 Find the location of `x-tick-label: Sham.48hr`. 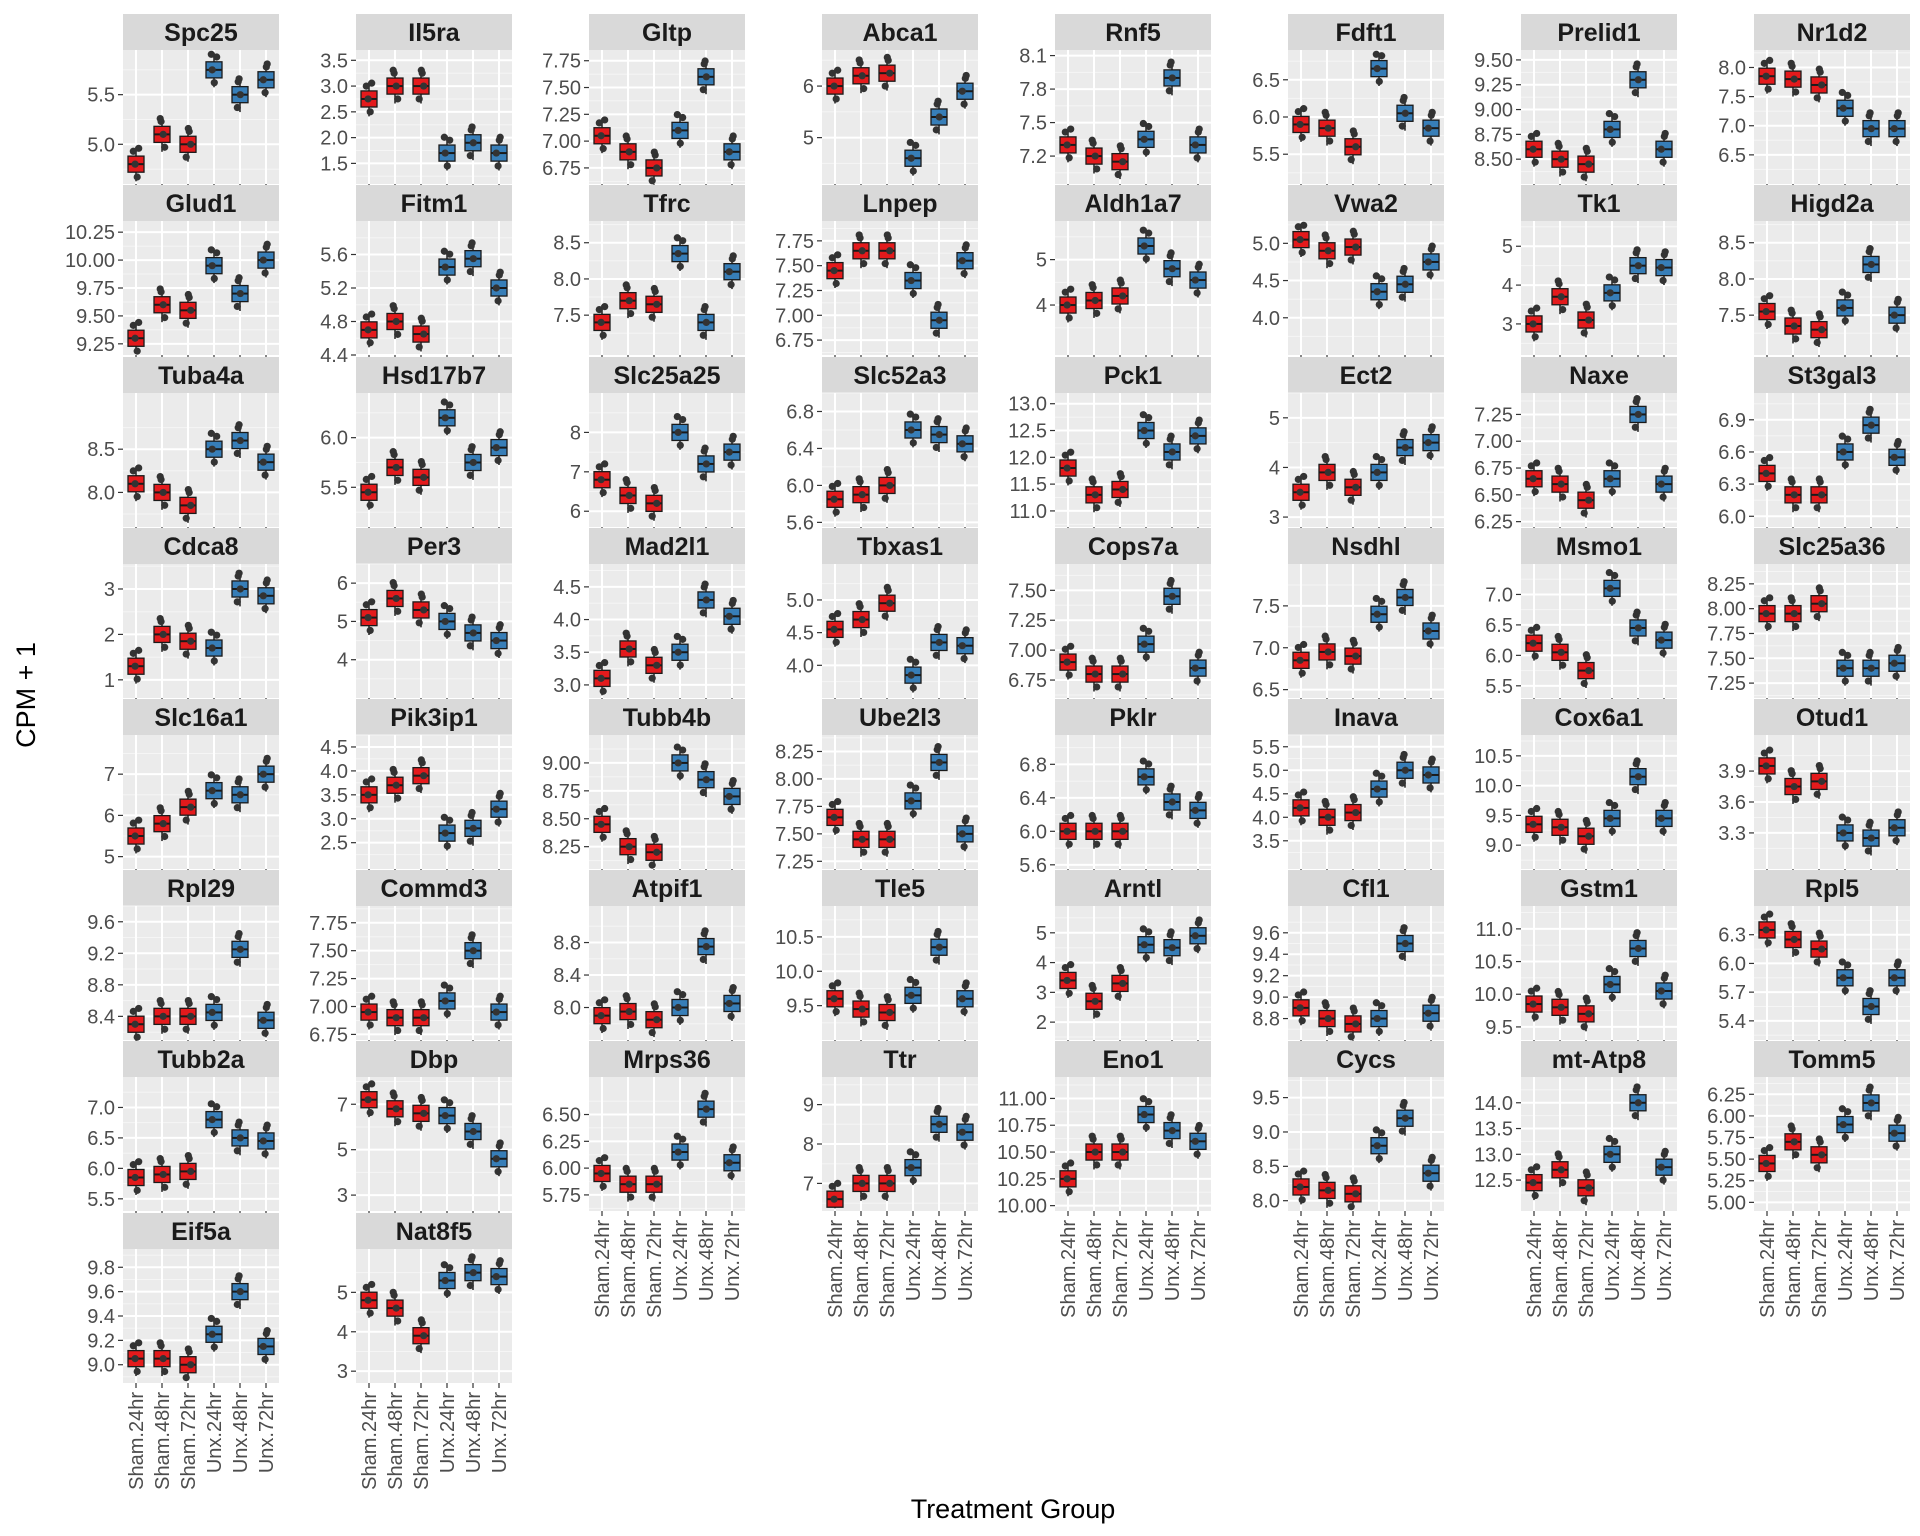

x-tick-label: Sham.48hr is located at coordinates (862, 1269).